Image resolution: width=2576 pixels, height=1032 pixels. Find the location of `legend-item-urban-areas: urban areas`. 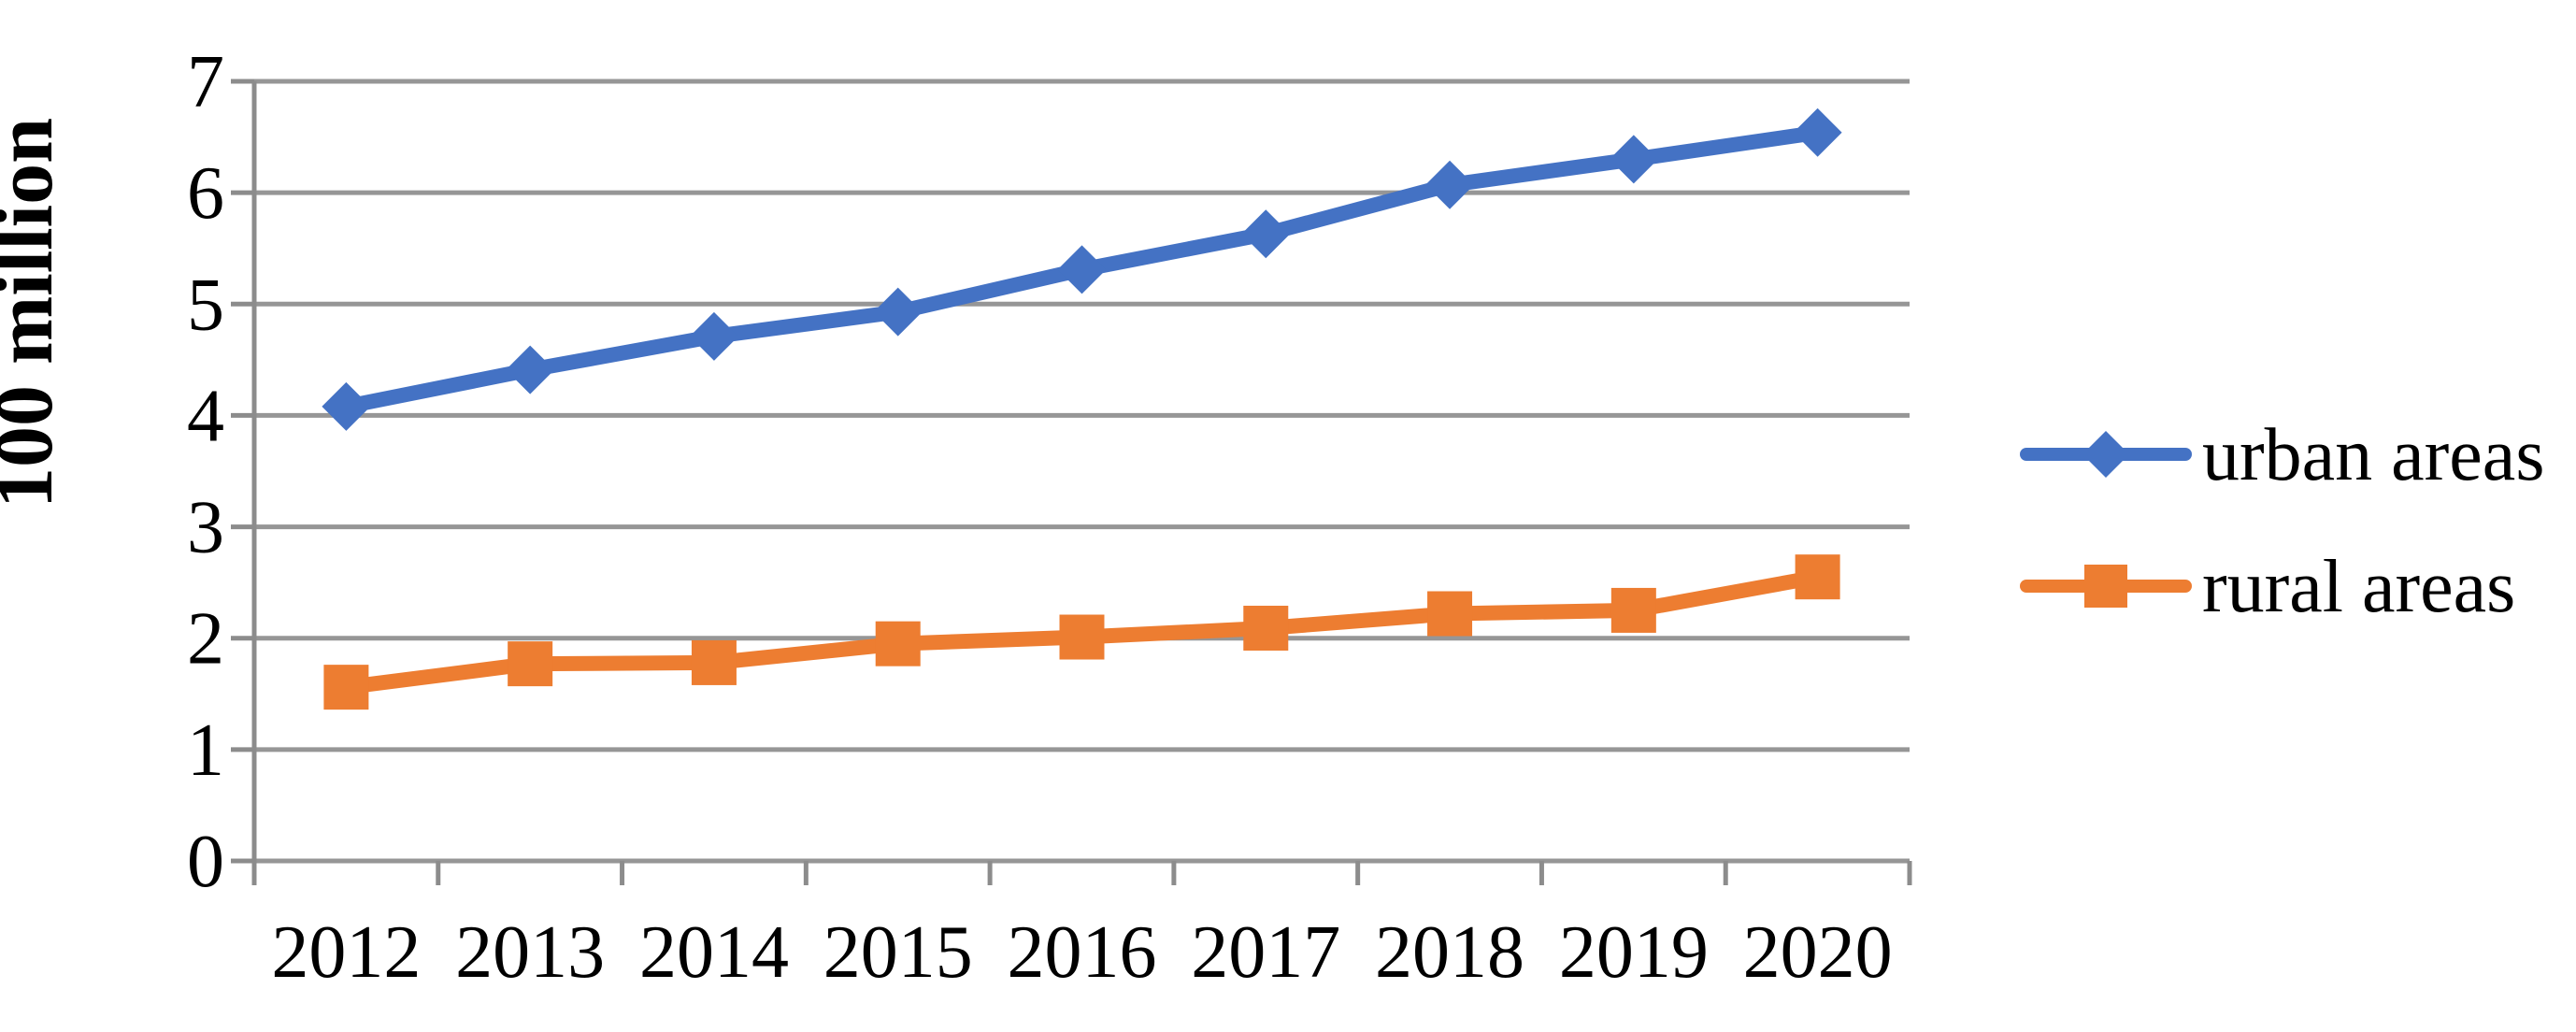

legend-item-urban-areas: urban areas is located at coordinates (2282, 455).